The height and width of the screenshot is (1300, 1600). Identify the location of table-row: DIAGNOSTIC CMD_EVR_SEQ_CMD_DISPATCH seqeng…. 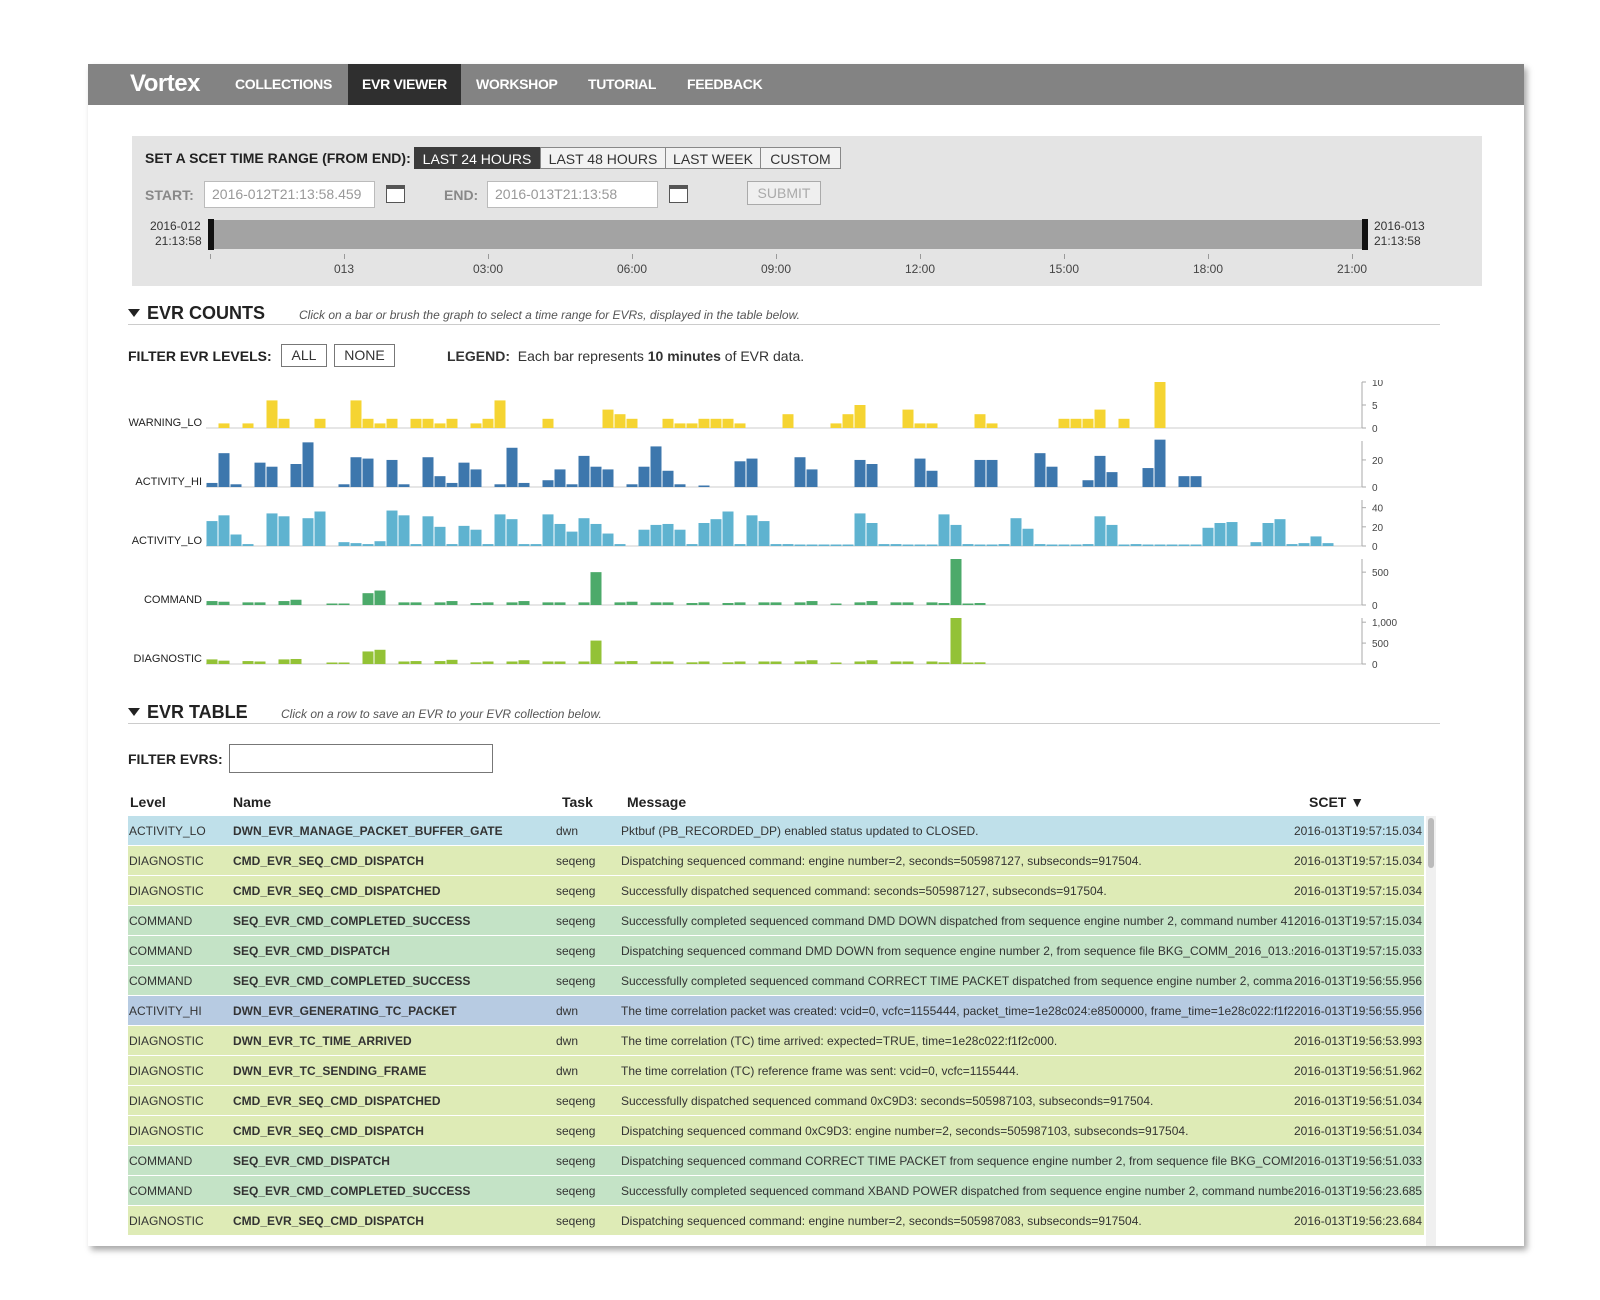
(776, 861).